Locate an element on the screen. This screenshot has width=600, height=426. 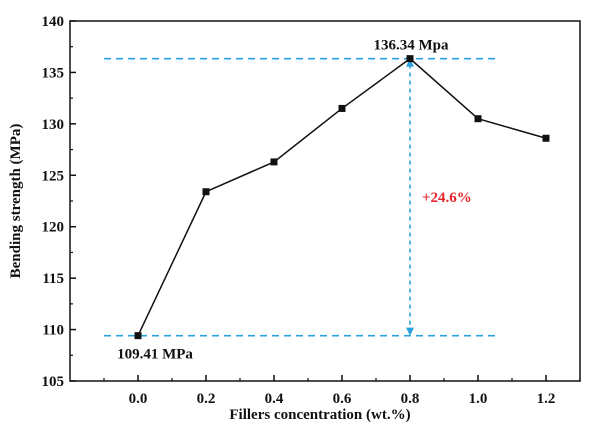
y-tick-label: 110 is located at coordinates (53, 331).